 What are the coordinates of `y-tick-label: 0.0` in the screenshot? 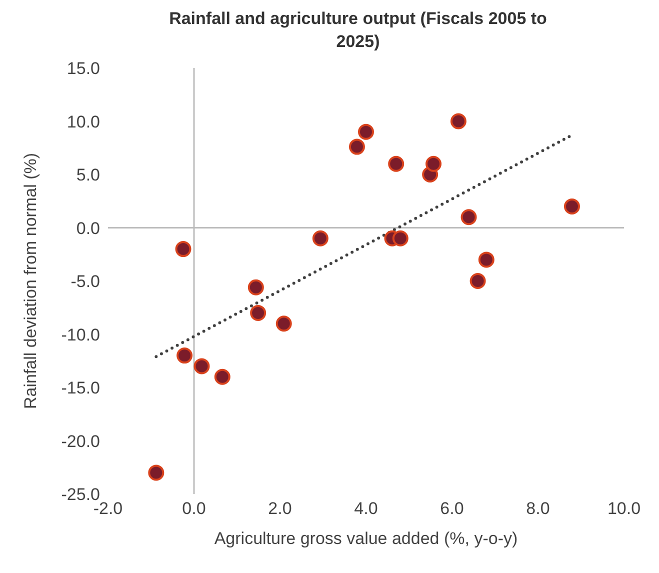 It's located at (88, 228).